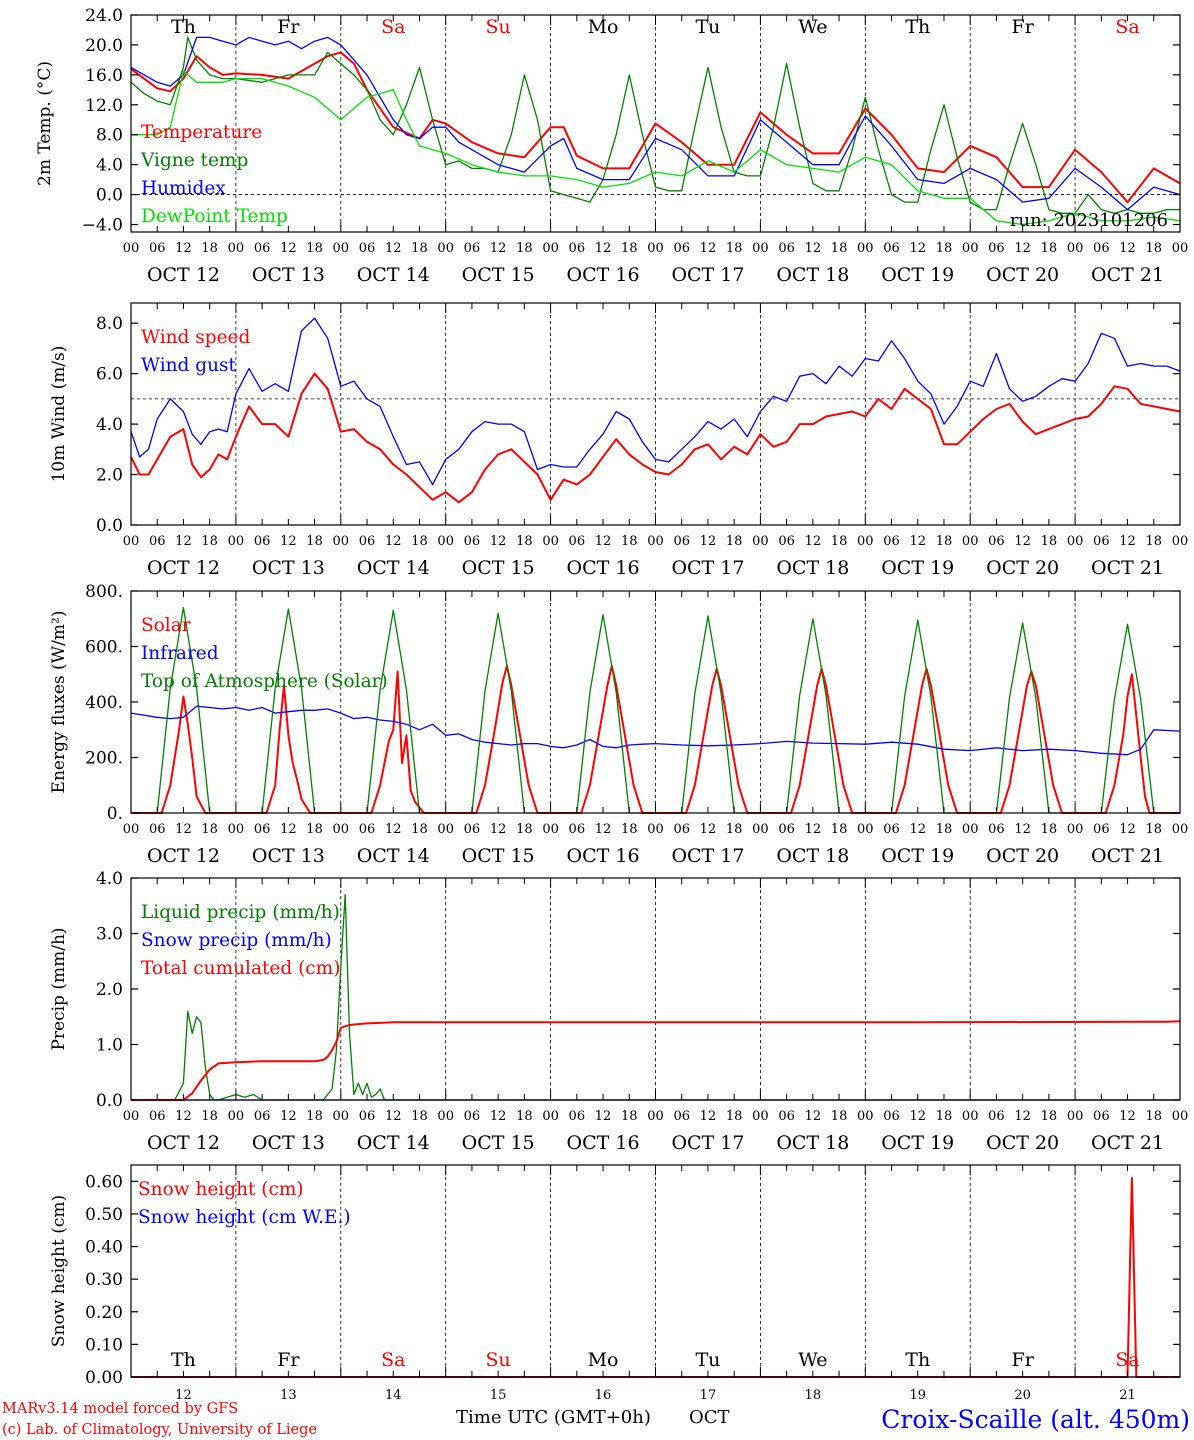 This screenshot has height=1440, width=1194. Describe the element at coordinates (109, 1101) in the screenshot. I see `y-tick-label: 0.0` at that location.